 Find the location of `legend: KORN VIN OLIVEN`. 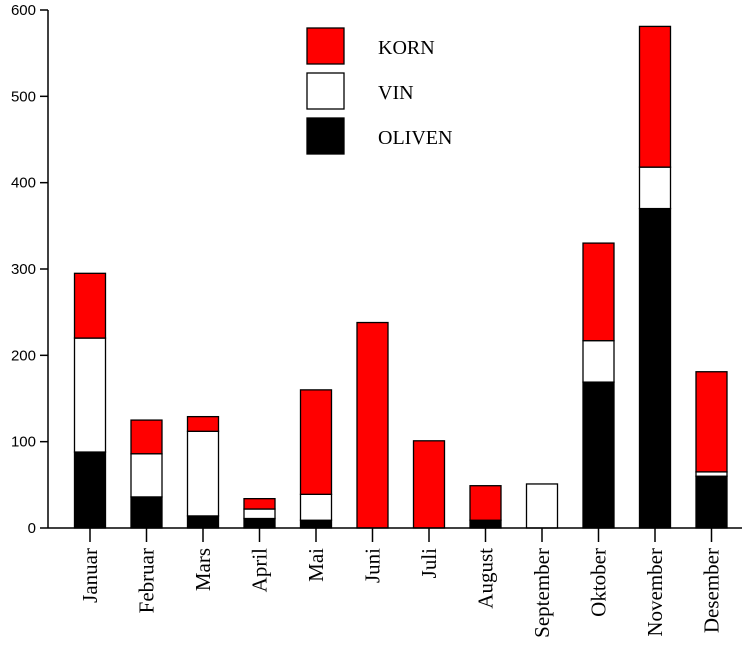

legend: KORN VIN OLIVEN is located at coordinates (379, 91).